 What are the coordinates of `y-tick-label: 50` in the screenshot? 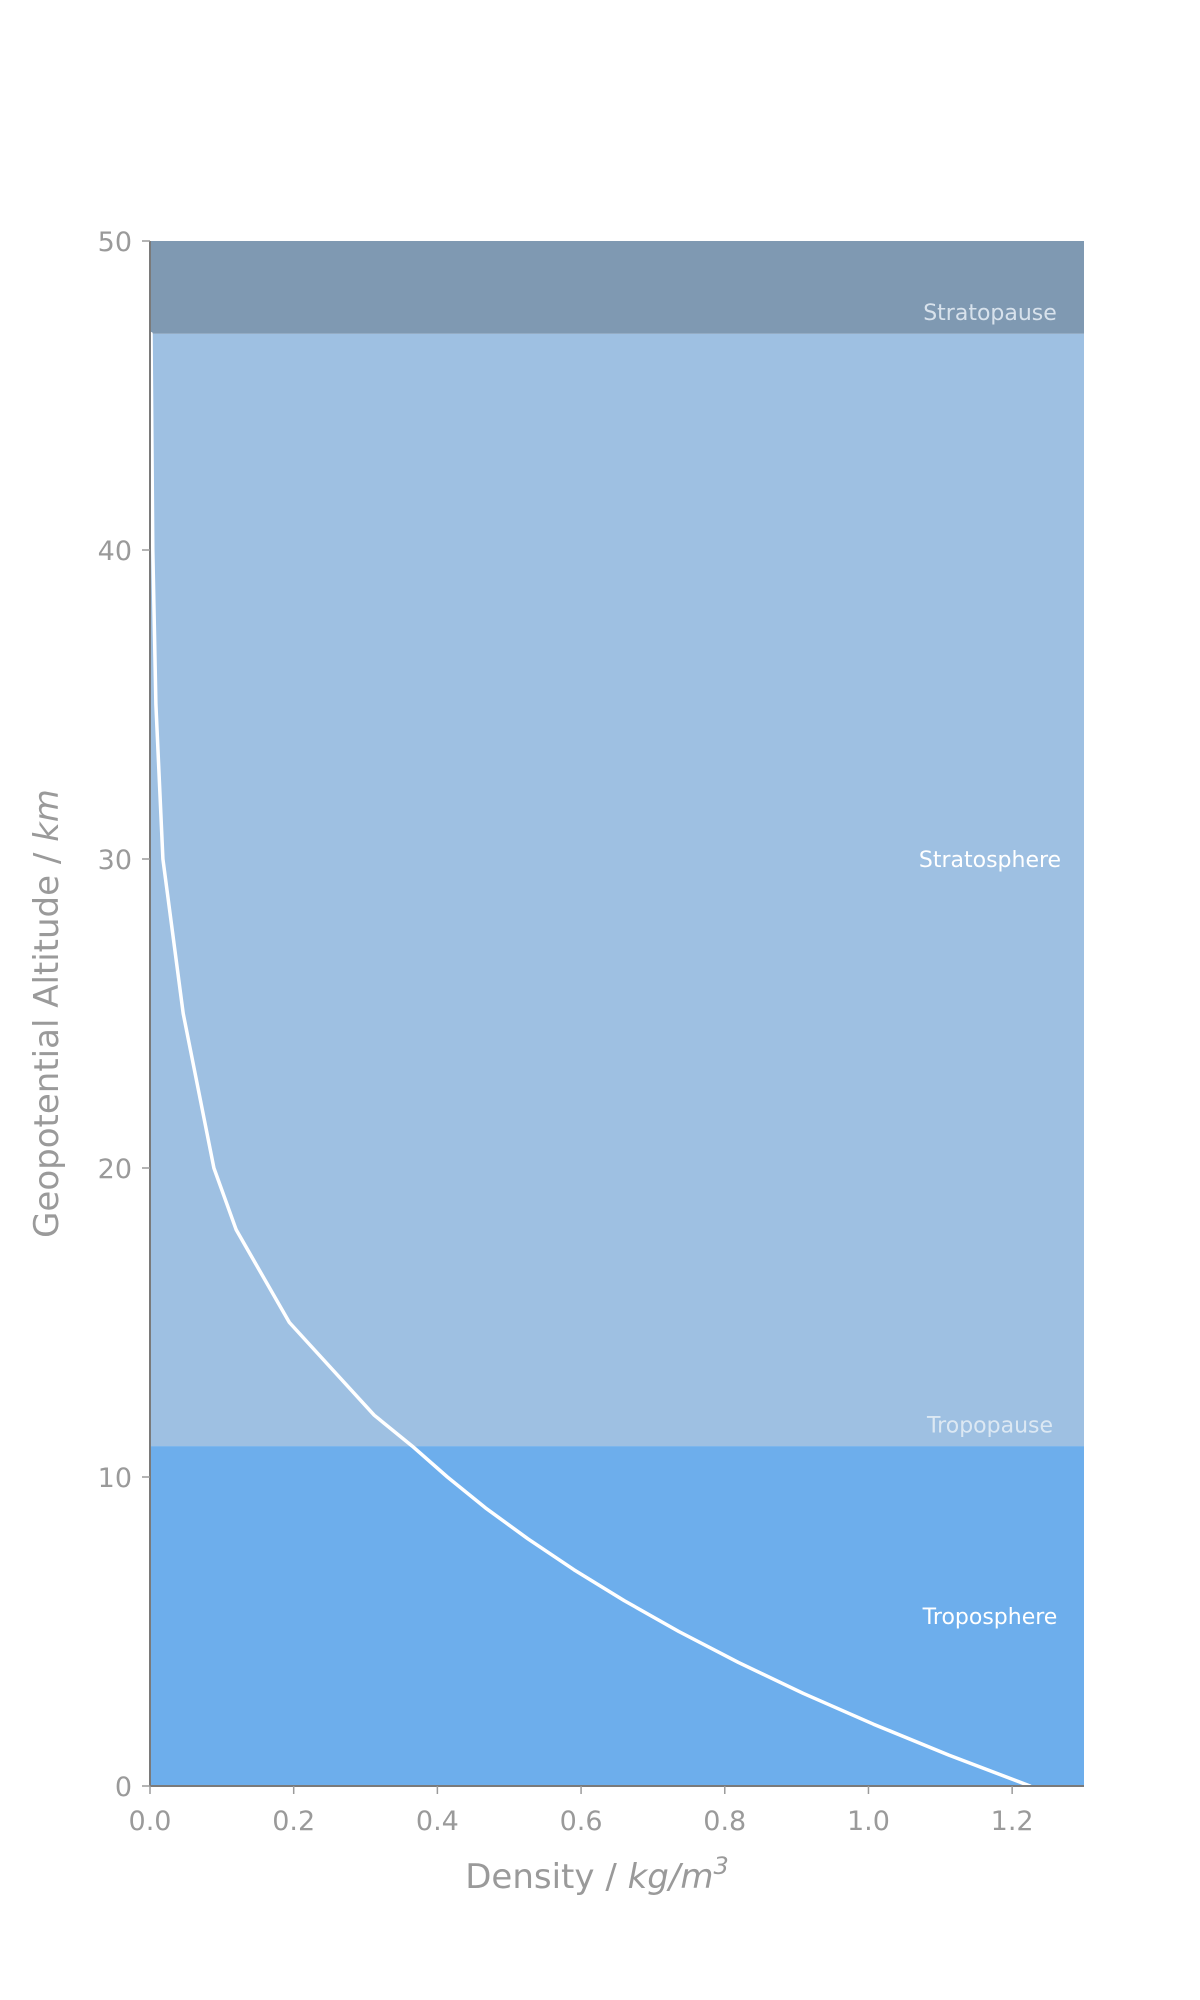 It's located at (115, 242).